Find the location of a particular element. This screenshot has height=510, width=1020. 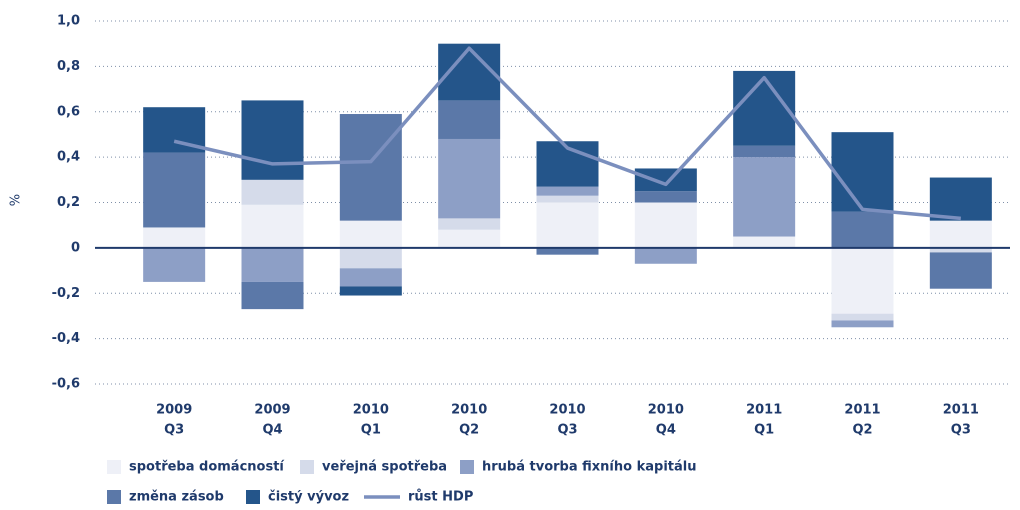

y-tick-label: 1,0 is located at coordinates (68, 21).